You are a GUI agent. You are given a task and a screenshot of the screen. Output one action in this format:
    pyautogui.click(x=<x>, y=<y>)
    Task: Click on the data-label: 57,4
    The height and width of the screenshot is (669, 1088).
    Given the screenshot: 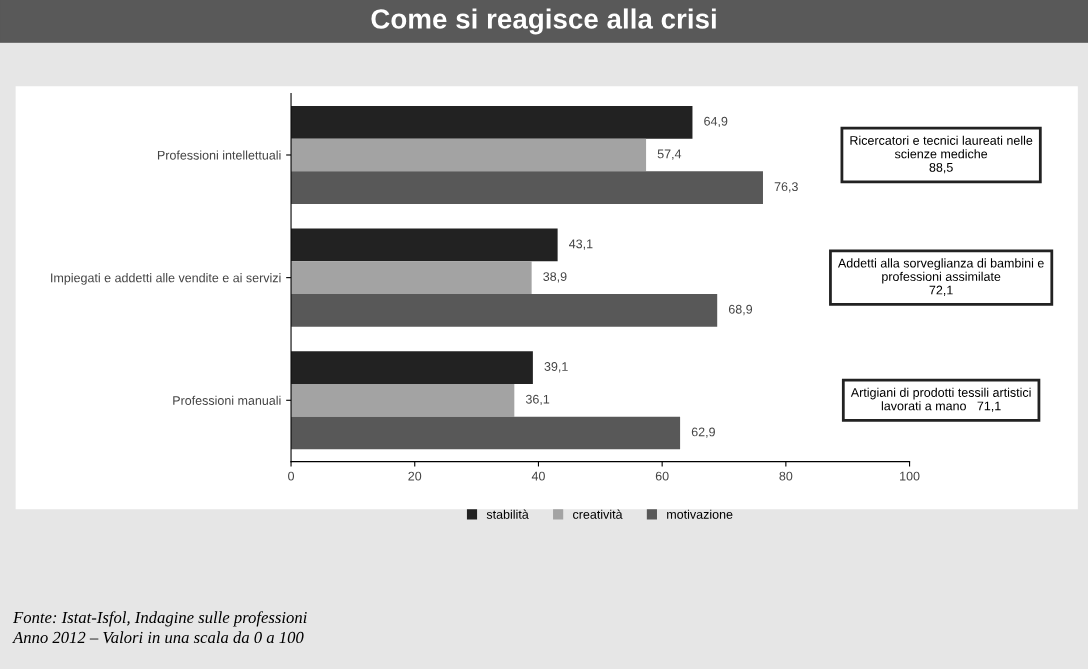 What is the action you would take?
    pyautogui.click(x=669, y=154)
    